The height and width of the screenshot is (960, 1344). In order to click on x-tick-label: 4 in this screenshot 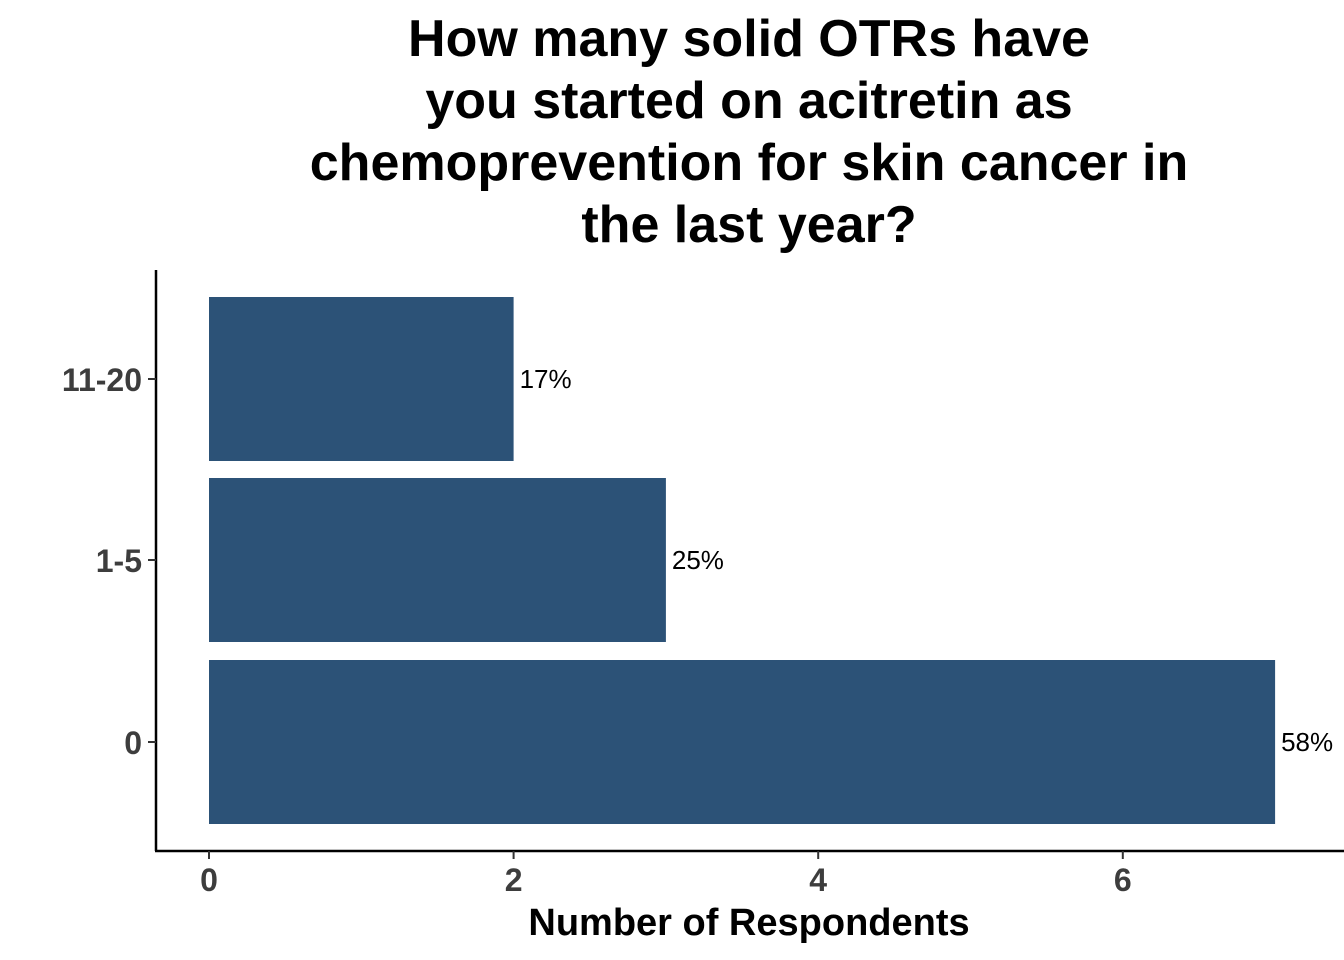, I will do `click(818, 880)`.